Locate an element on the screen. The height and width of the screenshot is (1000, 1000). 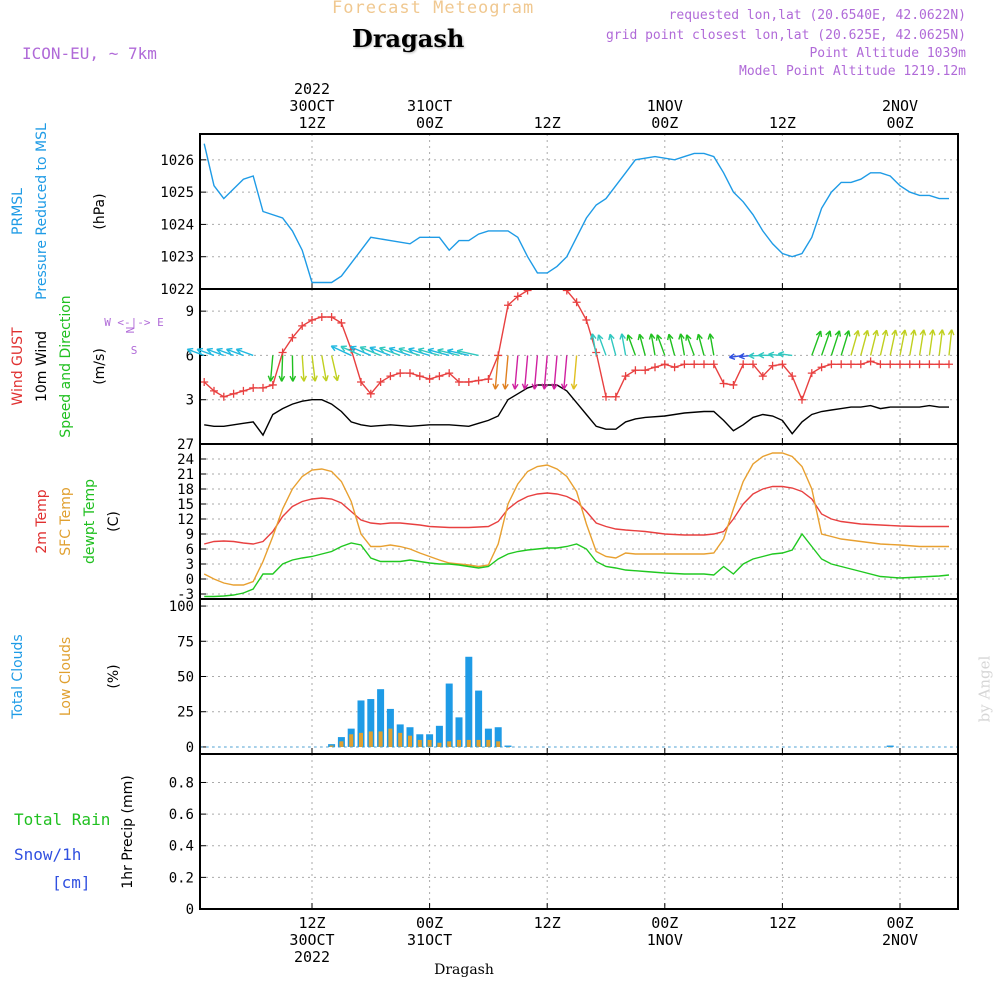
y-tick-label: 25 is located at coordinates (185, 713).